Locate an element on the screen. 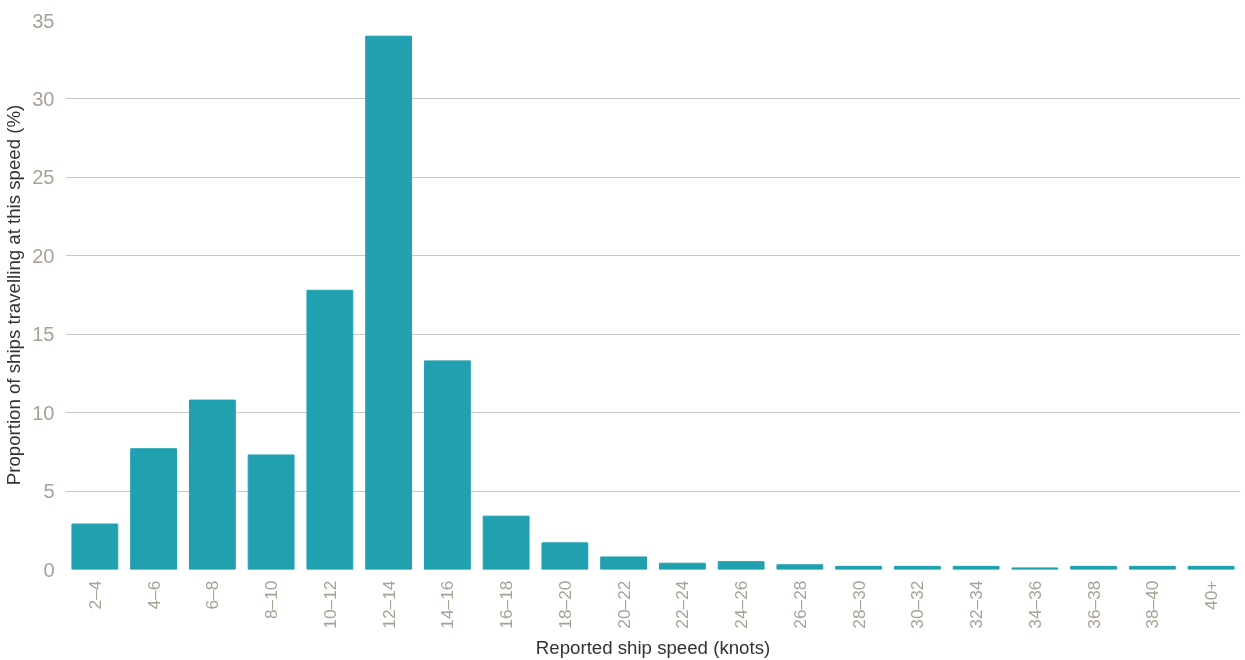  x-tick-label: 4–6 is located at coordinates (153, 595).